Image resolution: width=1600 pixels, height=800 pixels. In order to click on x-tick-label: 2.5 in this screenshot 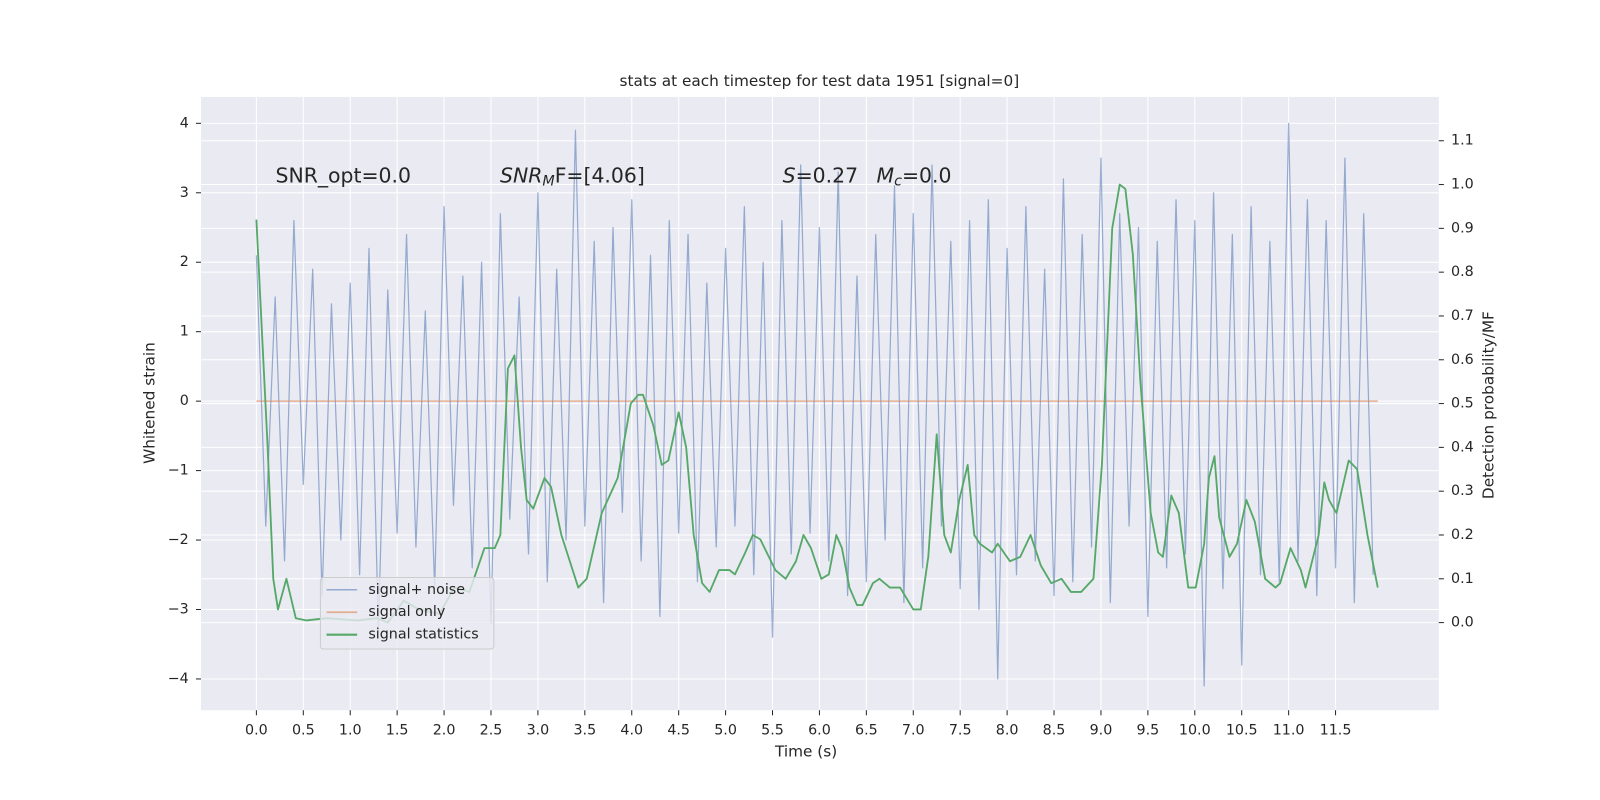, I will do `click(491, 731)`.